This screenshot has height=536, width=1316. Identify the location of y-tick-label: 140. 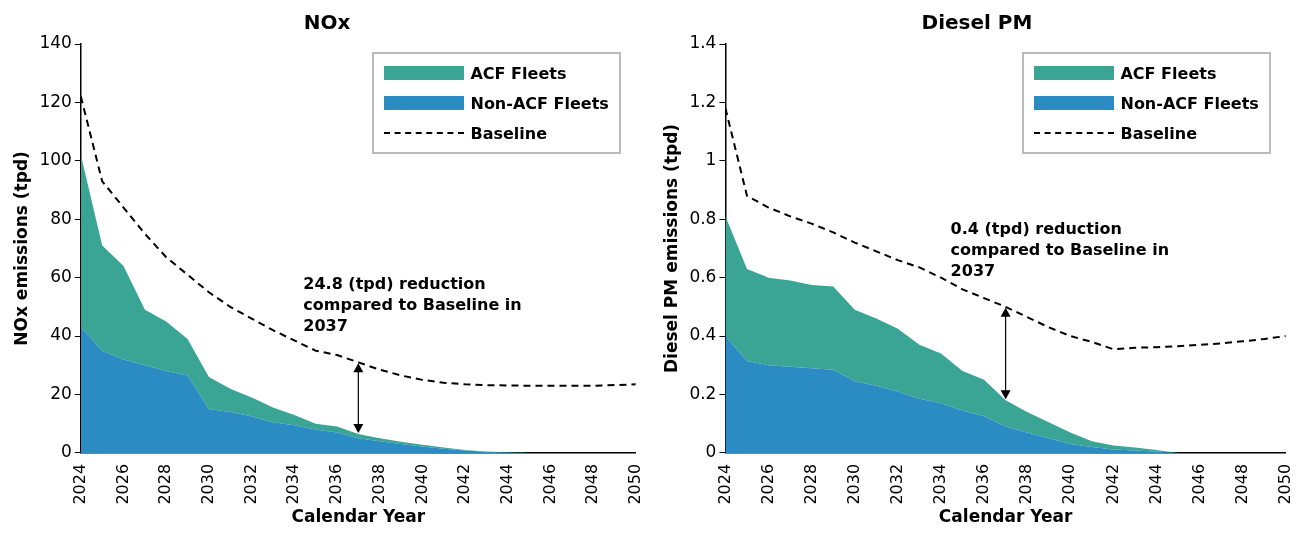
(55, 42).